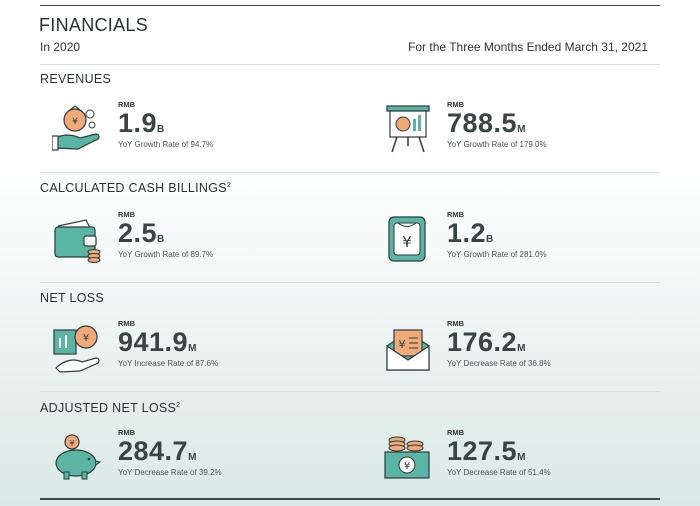 The image size is (700, 506). Describe the element at coordinates (72, 298) in the screenshot. I see `section-title-net-loss: NET LOSS` at that location.